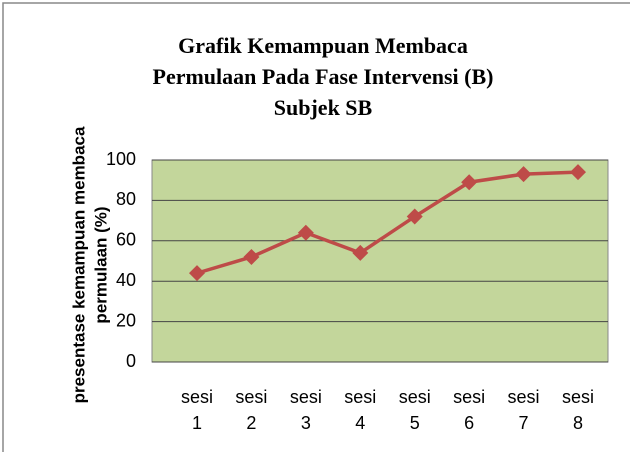  Describe the element at coordinates (78, 264) in the screenshot. I see `y-axis-label: presentase kemampuan membaca` at that location.